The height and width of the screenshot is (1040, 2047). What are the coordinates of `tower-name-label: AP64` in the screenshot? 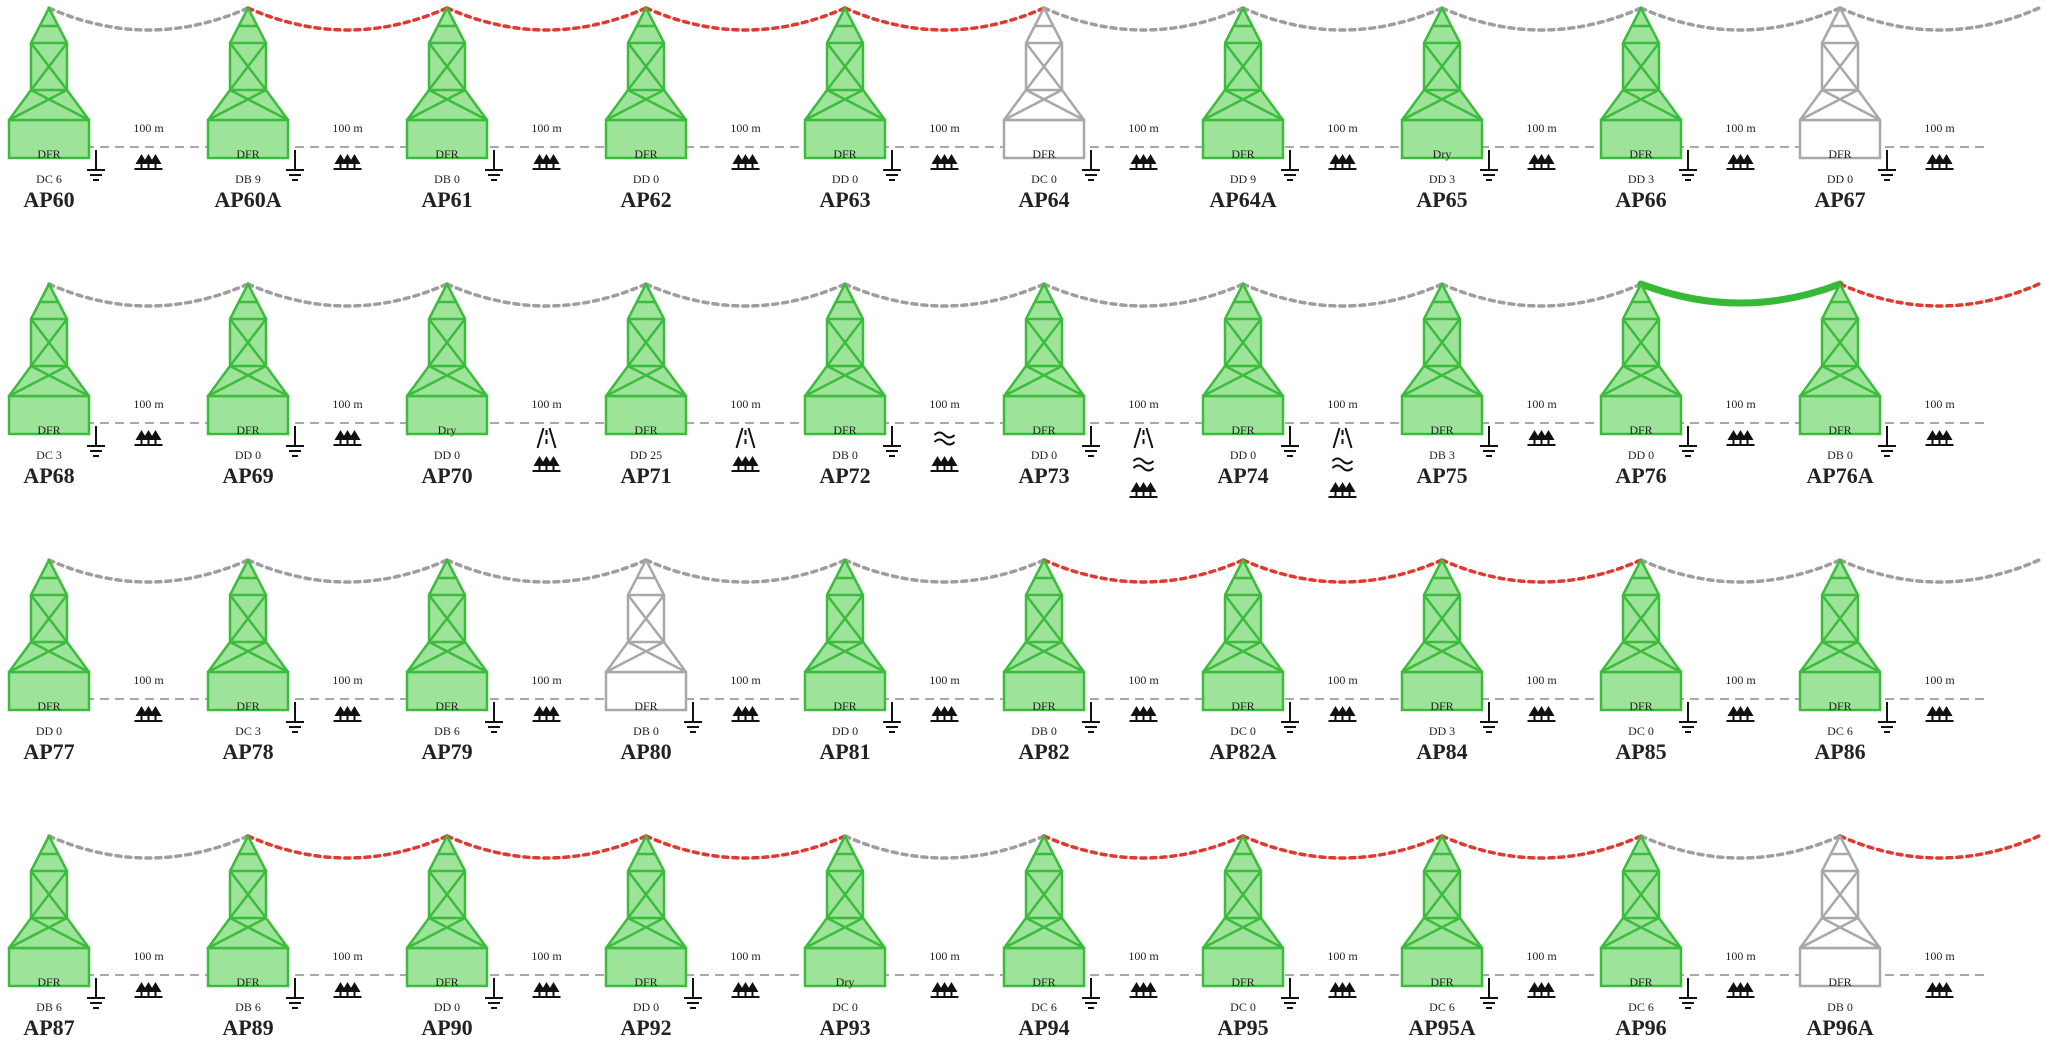 It's located at (1043, 199).